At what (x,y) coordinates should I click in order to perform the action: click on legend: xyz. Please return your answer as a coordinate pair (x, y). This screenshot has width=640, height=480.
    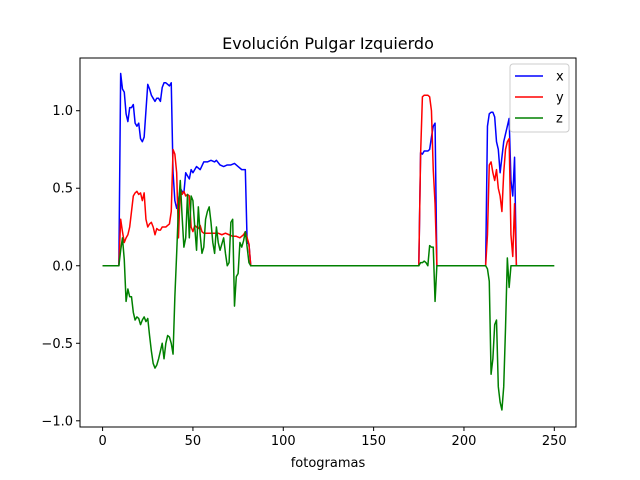
    Looking at the image, I should click on (539, 98).